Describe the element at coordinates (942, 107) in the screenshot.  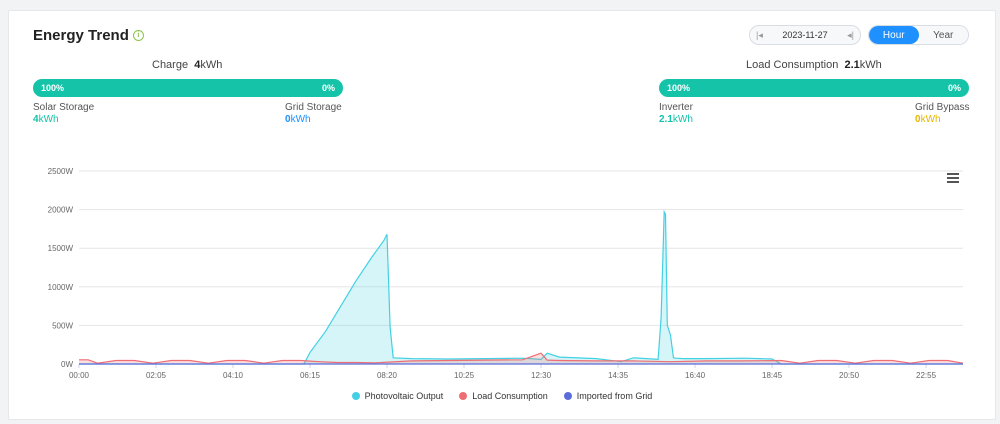
I see `grid-bypass-label: Grid Bypass` at that location.